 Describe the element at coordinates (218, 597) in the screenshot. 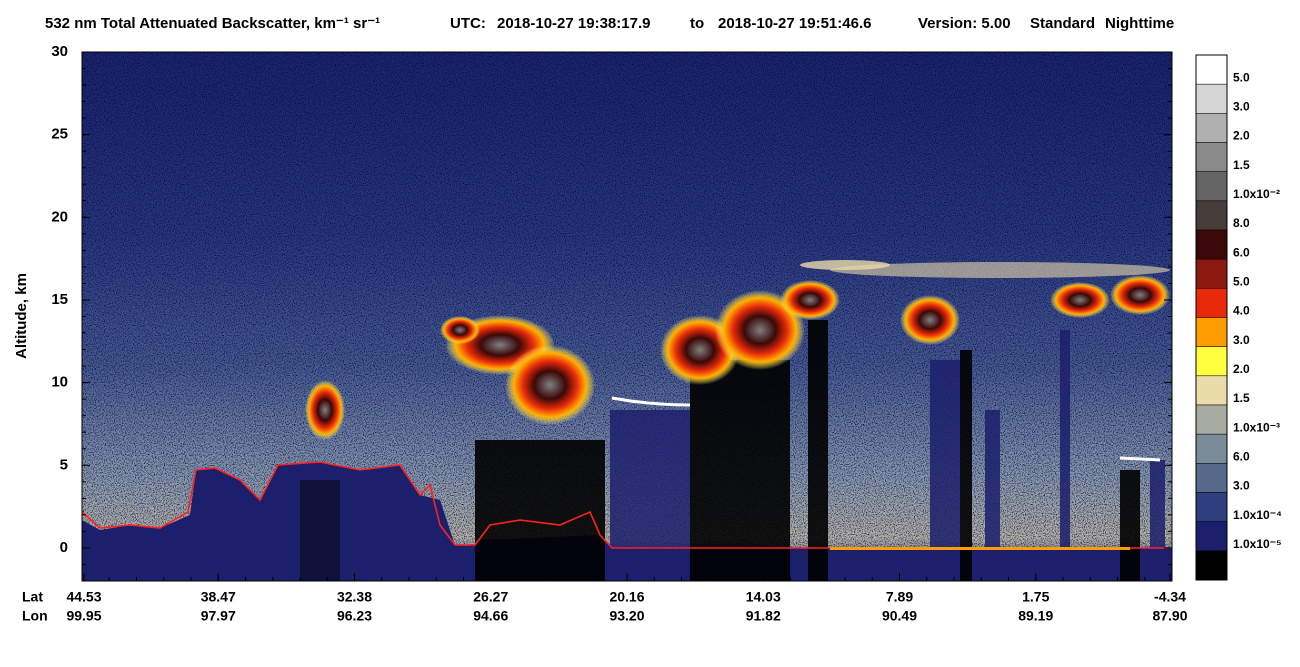

I see `lat-label: 38.47` at that location.